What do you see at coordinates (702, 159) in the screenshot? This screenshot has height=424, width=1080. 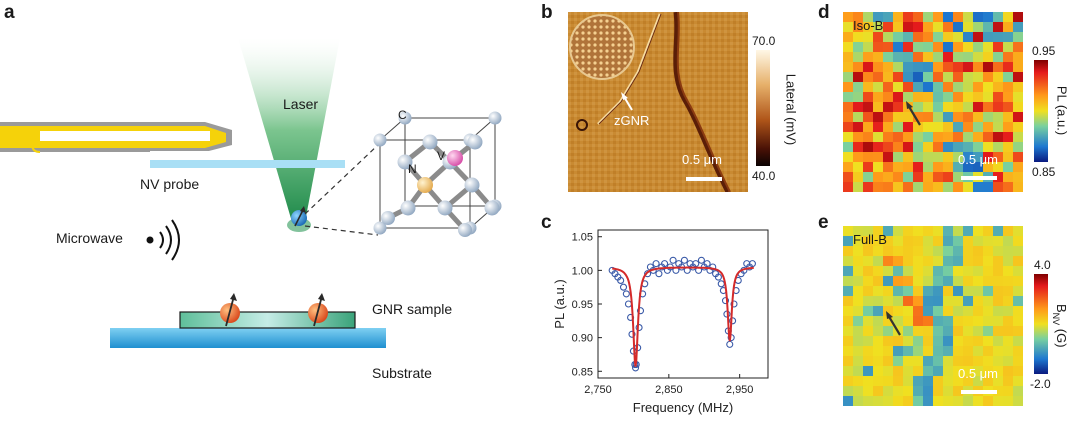 I see `afm-scalebar-label: 0.5 μm` at bounding box center [702, 159].